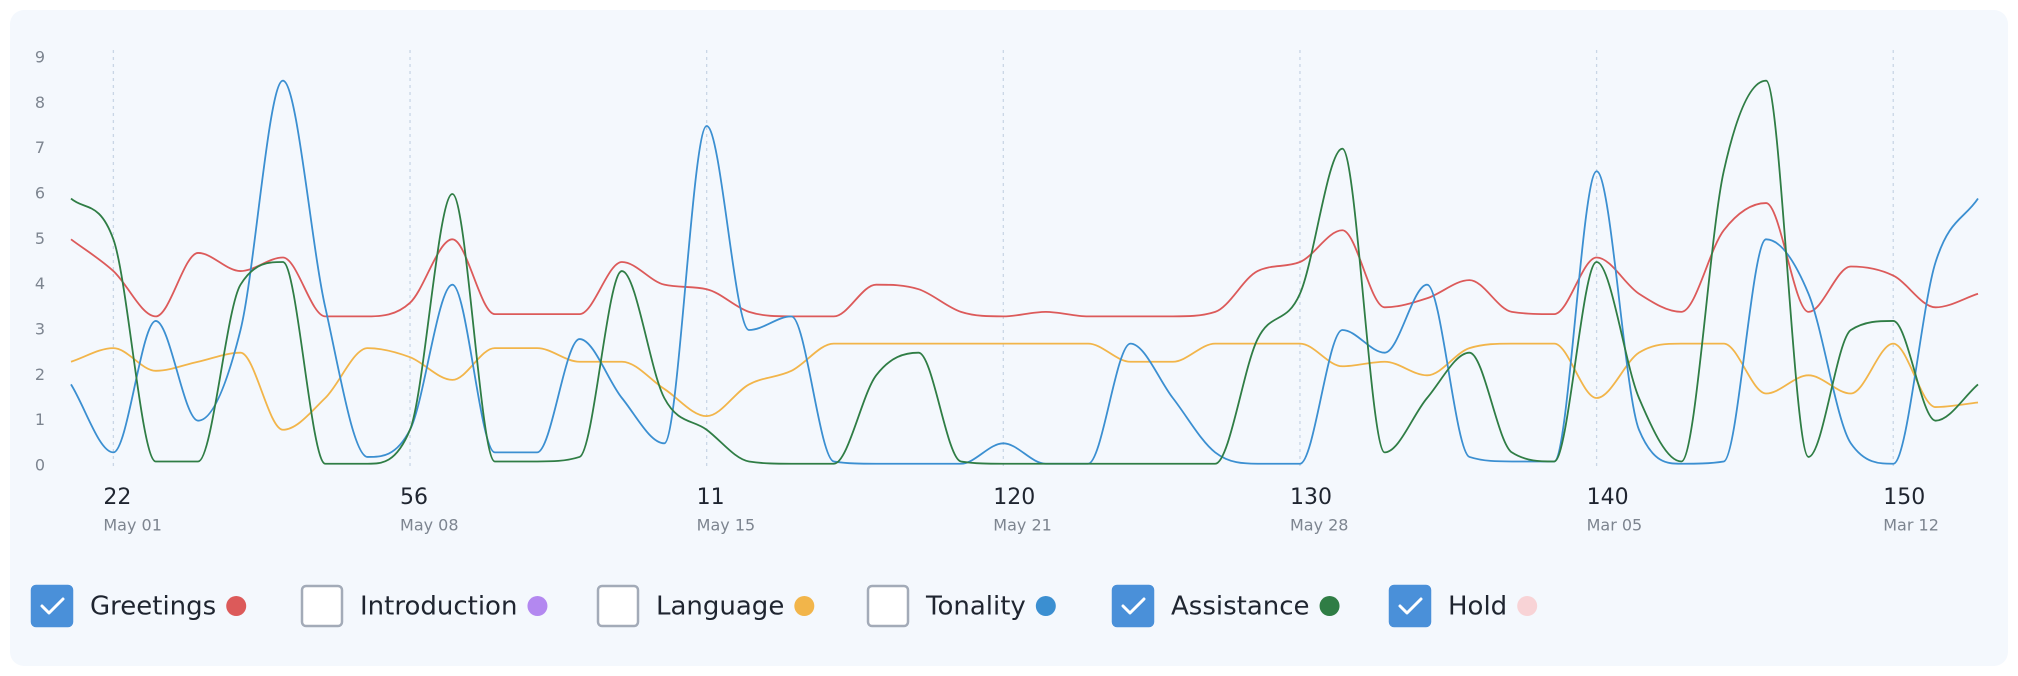 The height and width of the screenshot is (676, 2018). What do you see at coordinates (1024, 386) in the screenshot?
I see `series-line` at bounding box center [1024, 386].